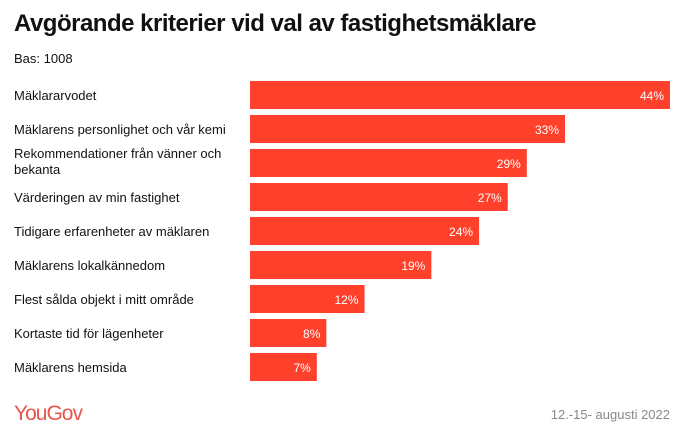 This screenshot has width=700, height=440. I want to click on category-label: Värderingen av min fastighet, so click(97, 197).